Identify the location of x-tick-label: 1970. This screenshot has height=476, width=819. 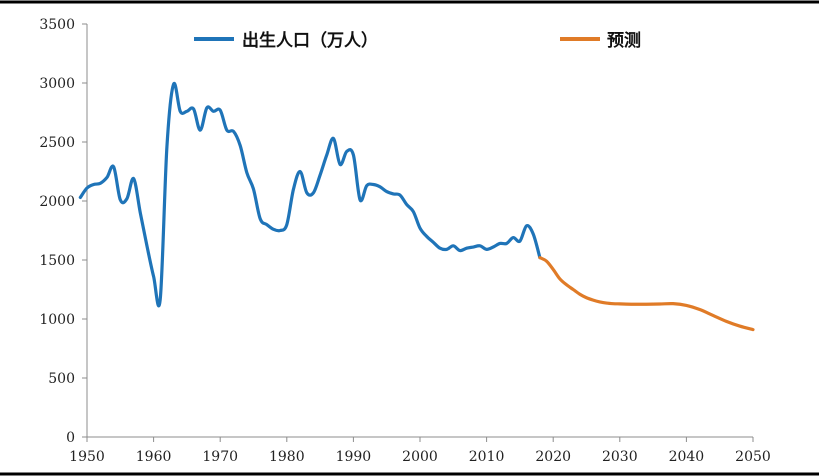
(220, 457).